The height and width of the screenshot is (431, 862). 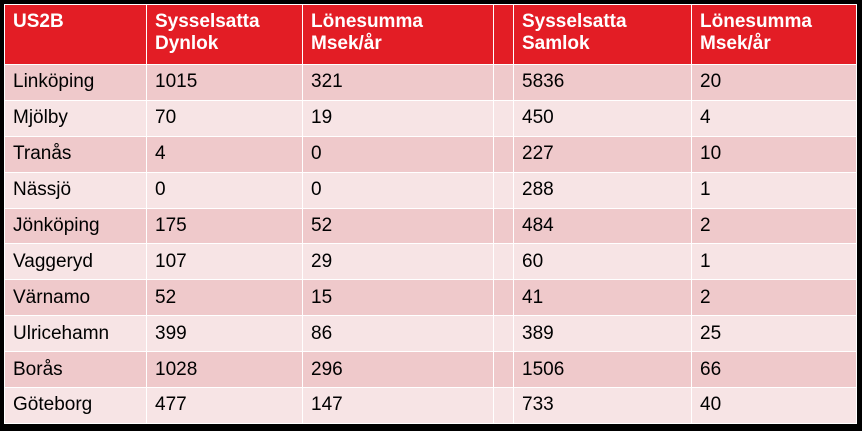 What do you see at coordinates (602, 118) in the screenshot?
I see `cell: 450` at bounding box center [602, 118].